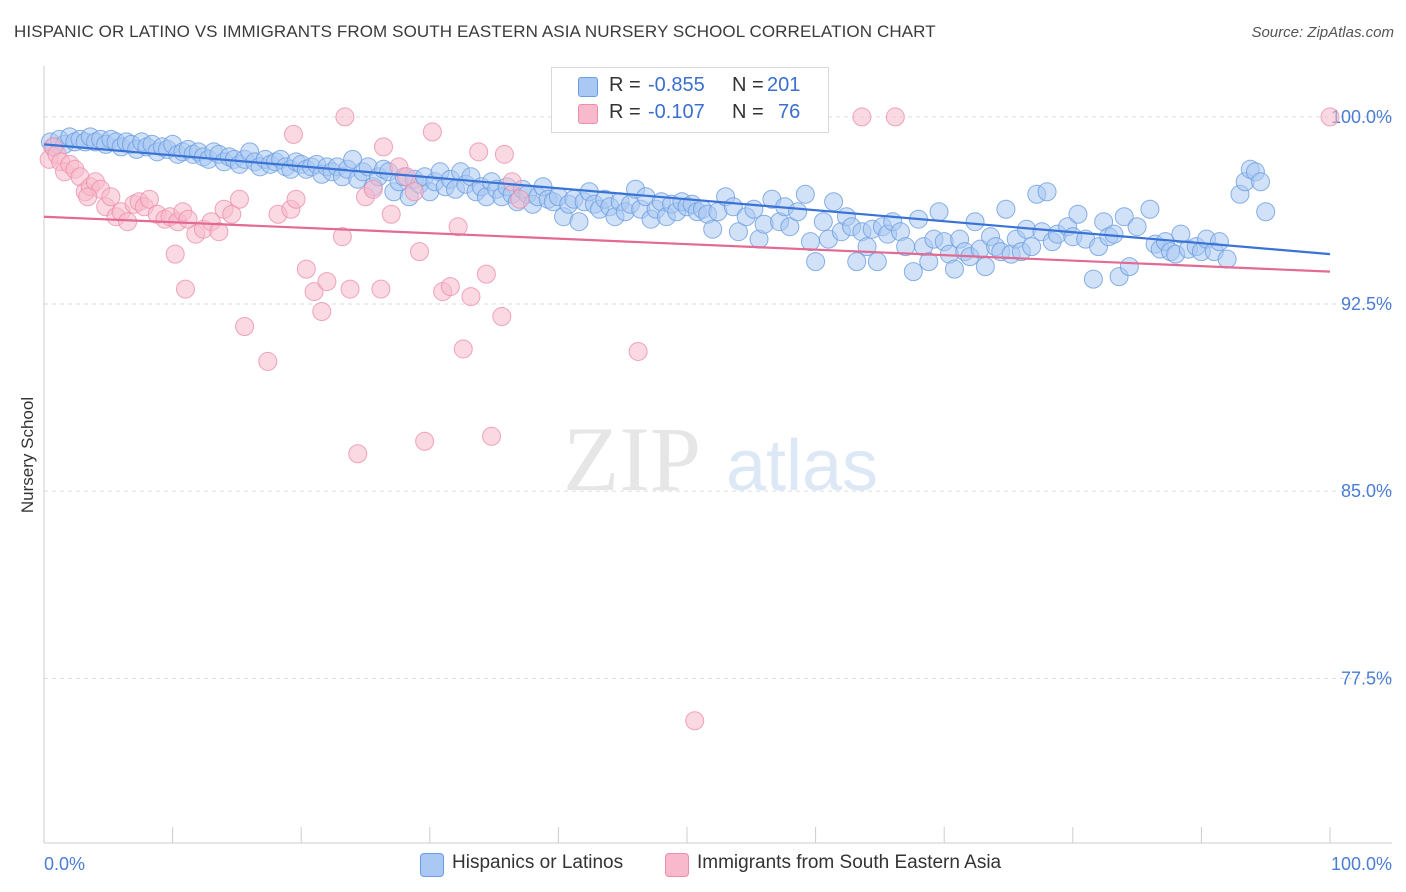  Describe the element at coordinates (588, 87) in the screenshot. I see `legend-swatch-blue` at that location.